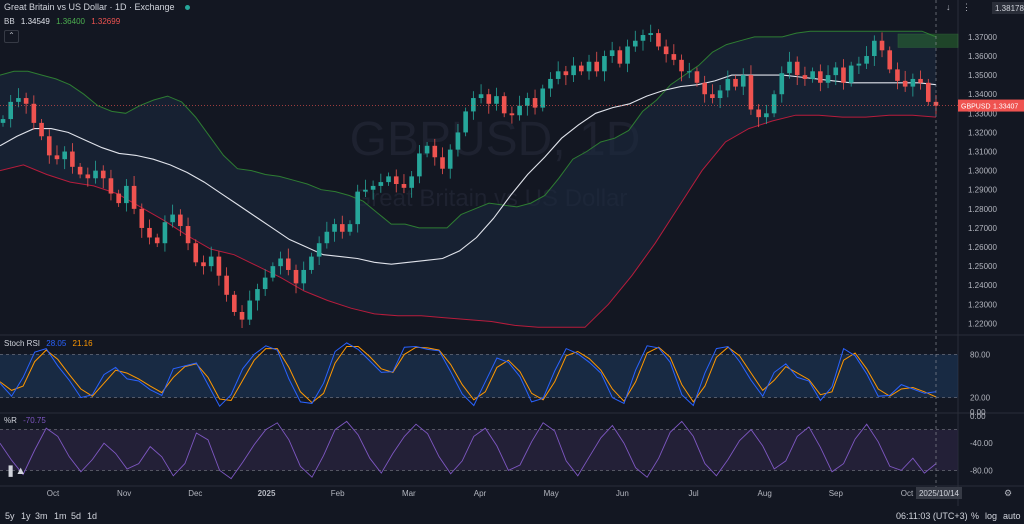 The image size is (1024, 524). What do you see at coordinates (693, 493) in the screenshot?
I see `x-tick-label: Jul` at bounding box center [693, 493].